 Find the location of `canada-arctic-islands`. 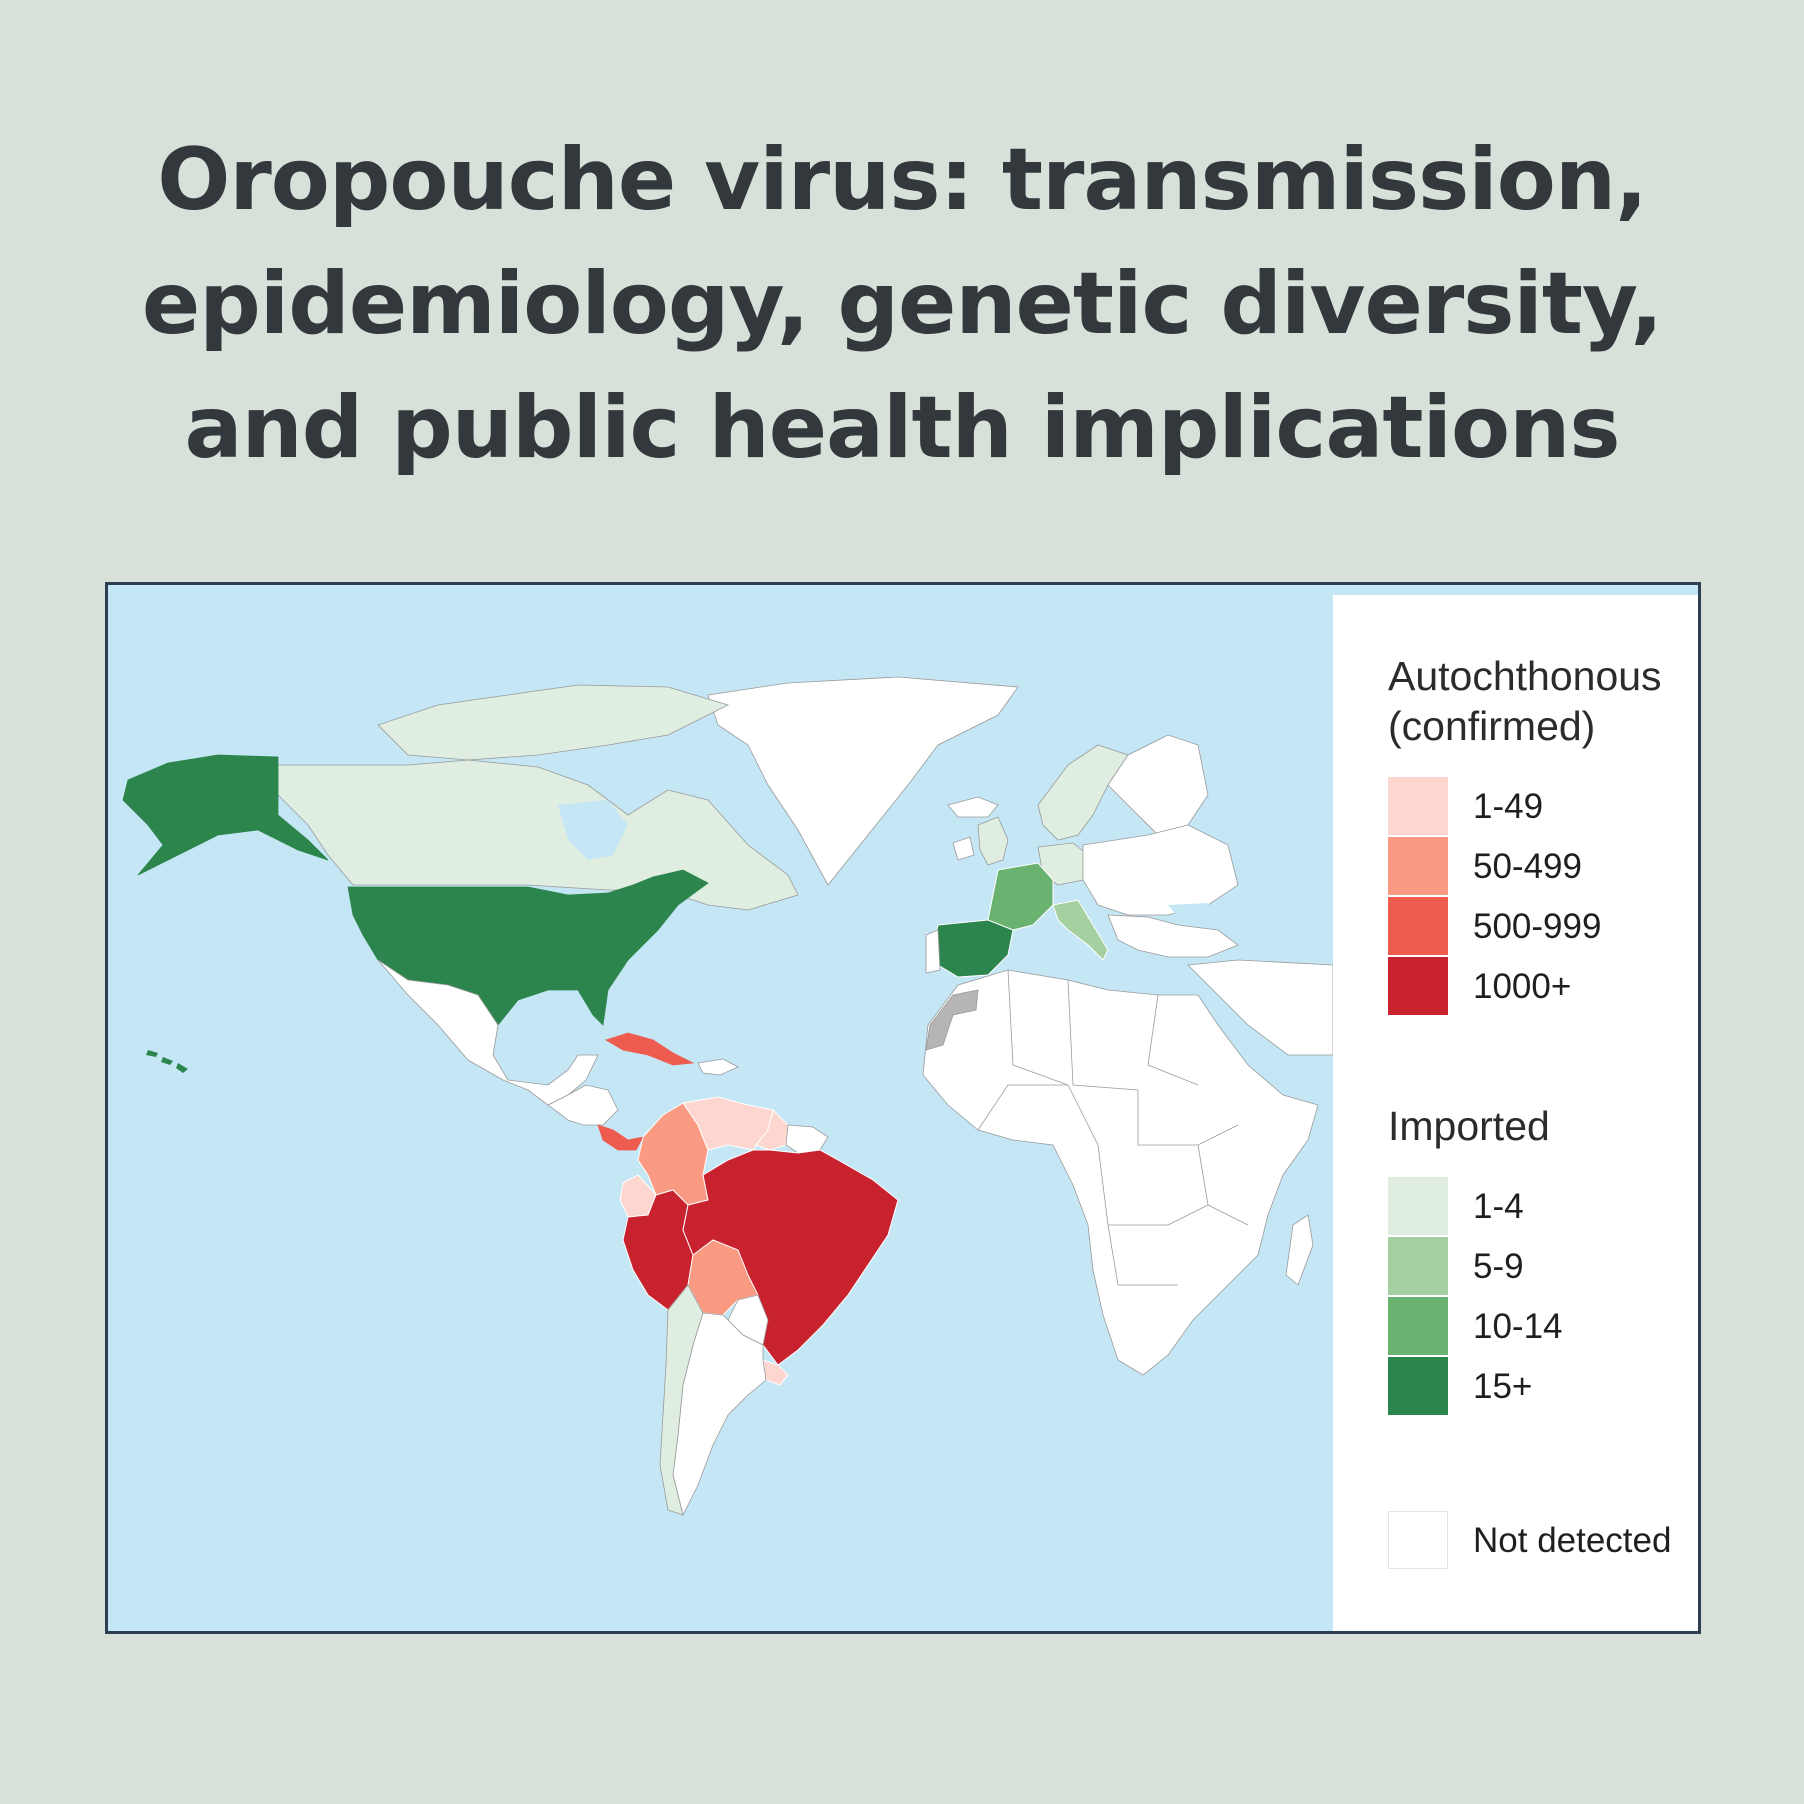

canada-arctic-islands is located at coordinates (553, 722).